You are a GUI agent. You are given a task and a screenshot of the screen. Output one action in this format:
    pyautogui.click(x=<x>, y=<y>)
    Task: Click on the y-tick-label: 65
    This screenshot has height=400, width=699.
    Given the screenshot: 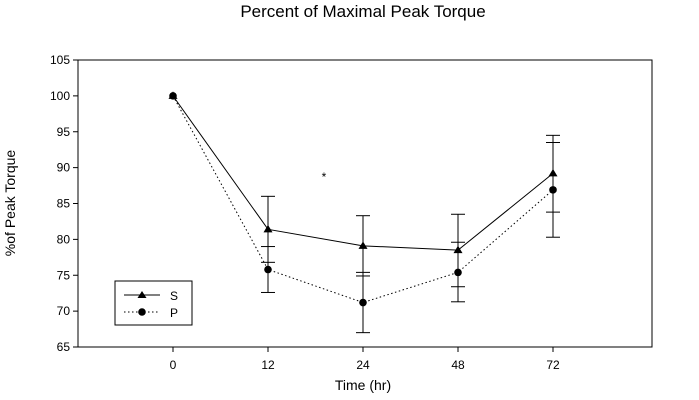 What is the action you would take?
    pyautogui.click(x=64, y=347)
    